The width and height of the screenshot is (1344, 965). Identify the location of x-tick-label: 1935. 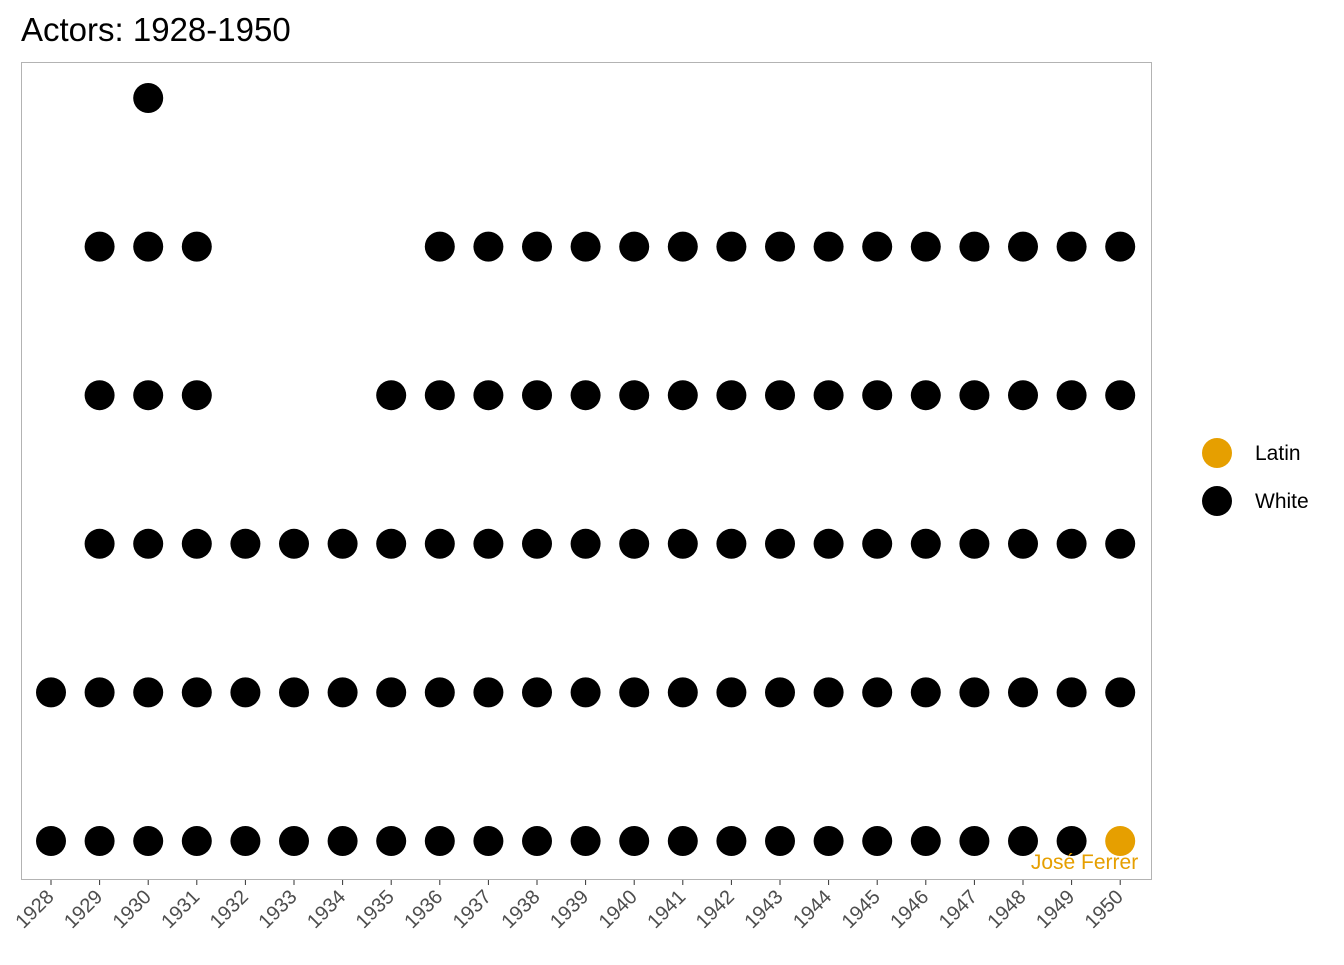
(375, 909).